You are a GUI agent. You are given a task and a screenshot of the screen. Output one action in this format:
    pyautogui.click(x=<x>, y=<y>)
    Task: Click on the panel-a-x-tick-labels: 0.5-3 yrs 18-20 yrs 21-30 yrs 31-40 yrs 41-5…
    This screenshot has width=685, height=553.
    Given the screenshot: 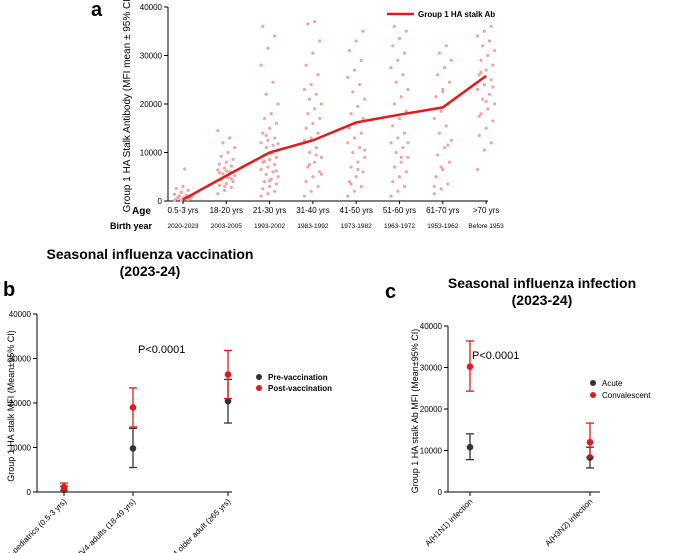 What is the action you would take?
    pyautogui.click(x=335, y=218)
    